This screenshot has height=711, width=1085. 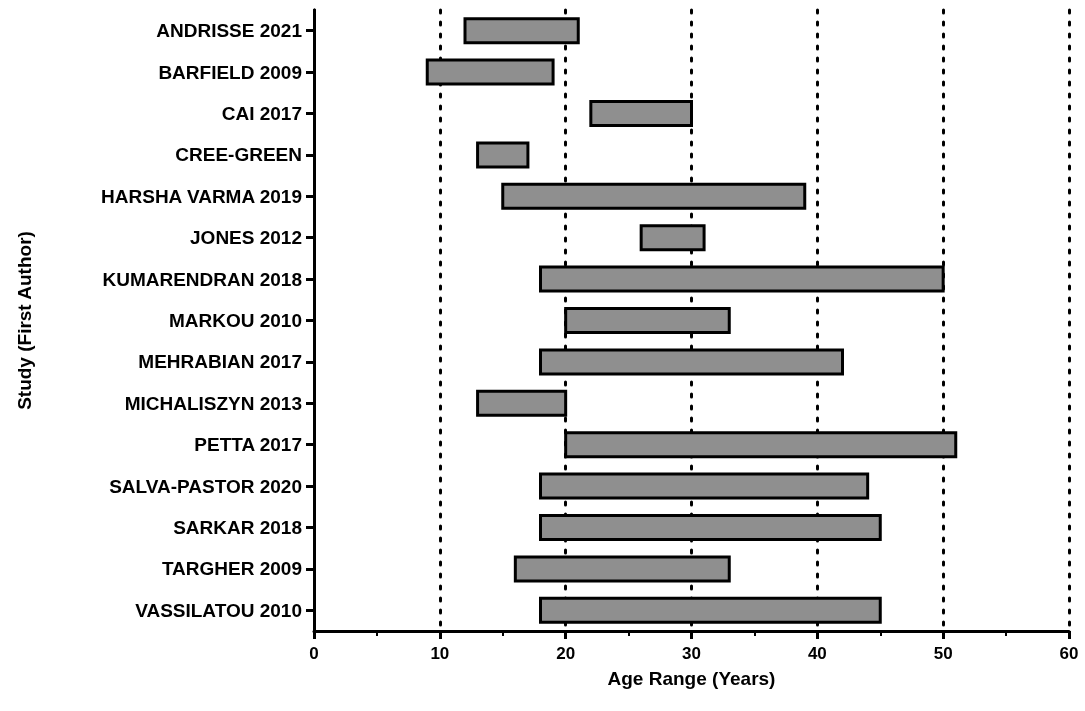 I want to click on x-tick-label: 0, so click(x=314, y=653).